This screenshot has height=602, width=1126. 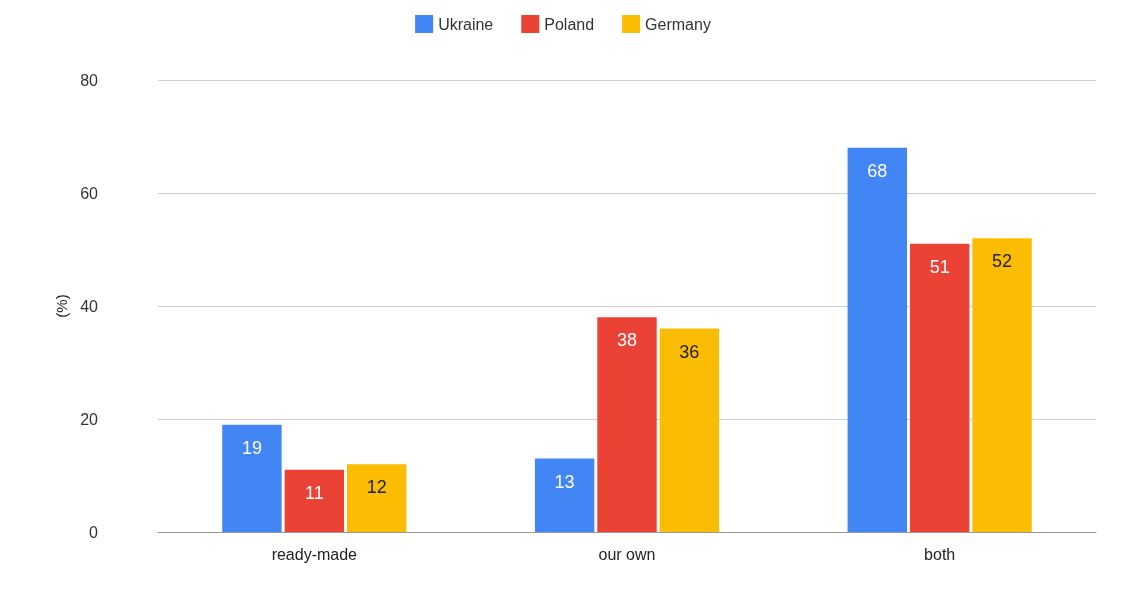 I want to click on data-label: 36, so click(x=689, y=351).